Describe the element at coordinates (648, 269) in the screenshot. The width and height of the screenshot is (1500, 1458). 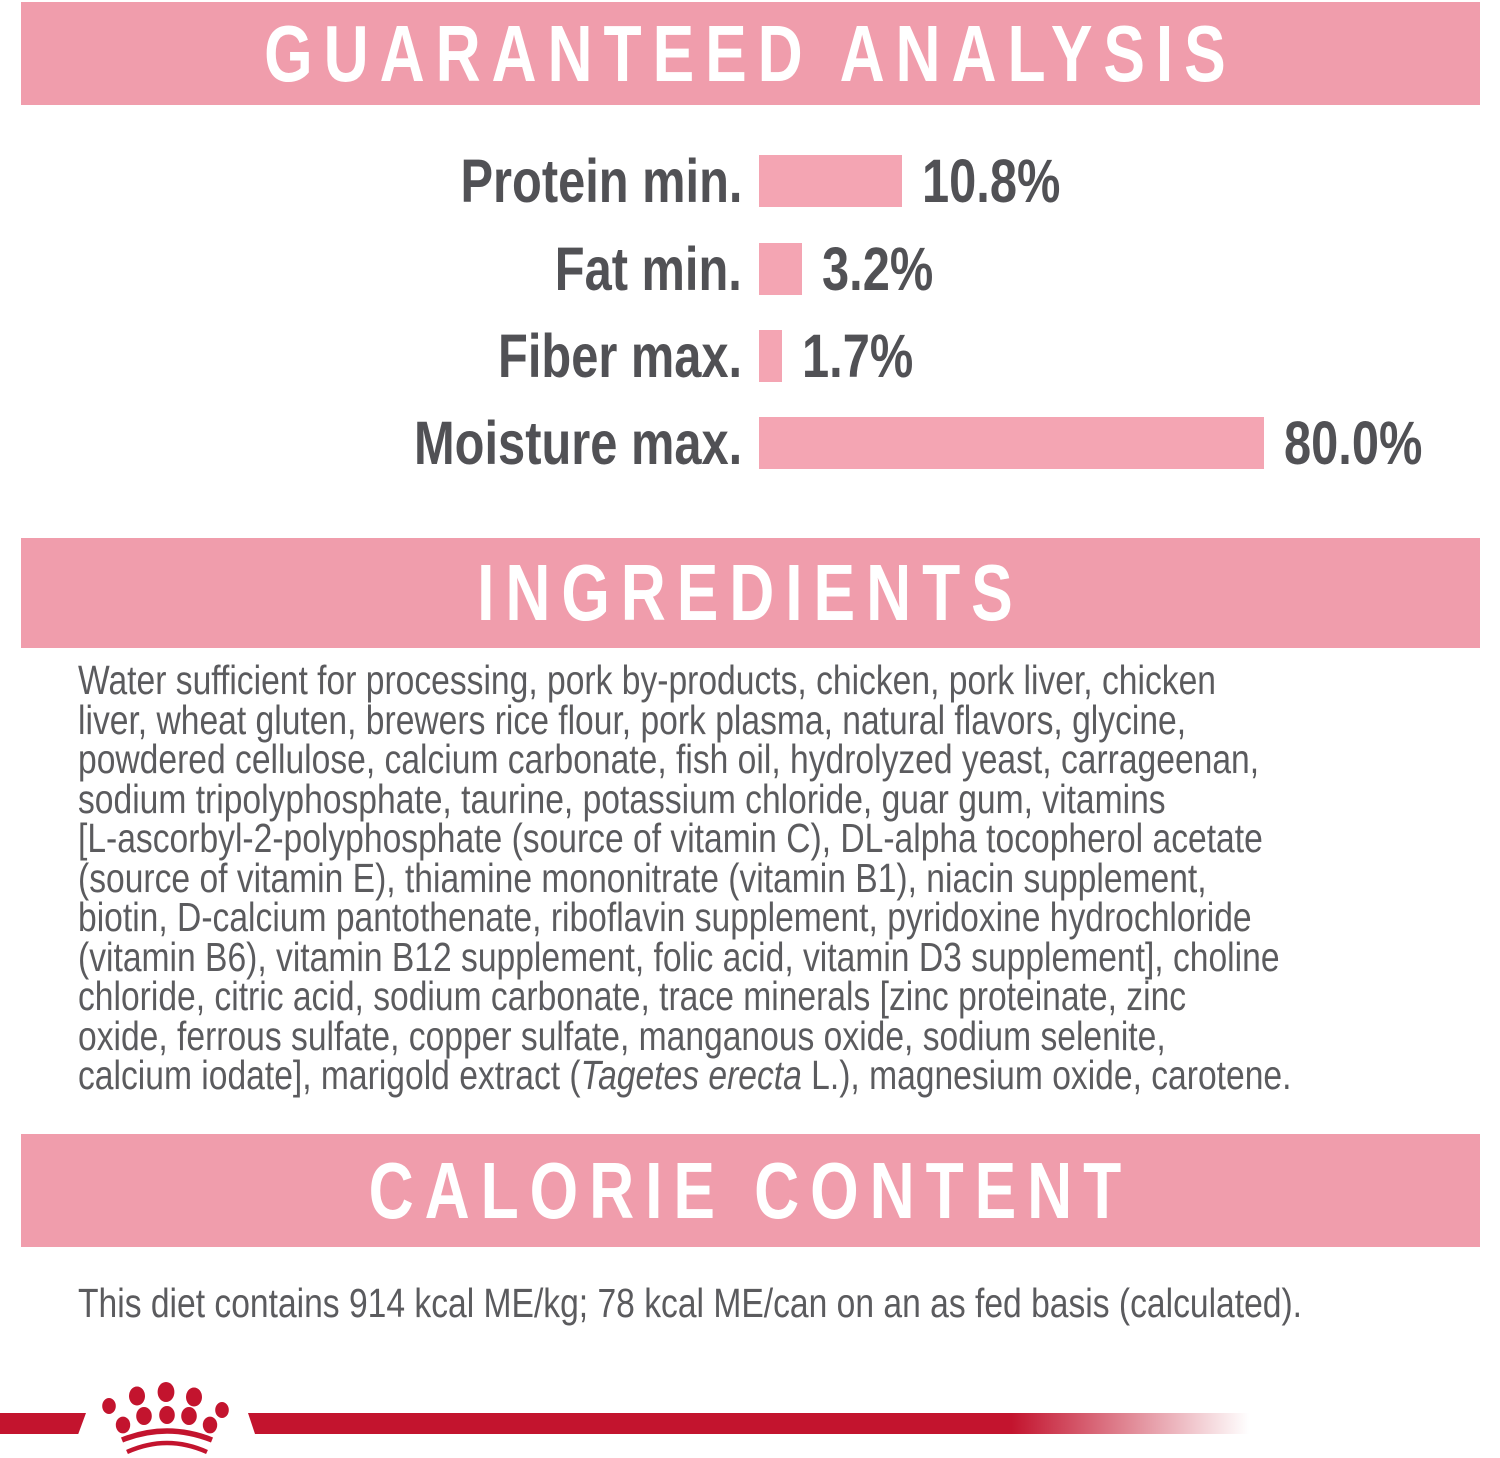
I see `chart-row-label: Fat min.` at that location.